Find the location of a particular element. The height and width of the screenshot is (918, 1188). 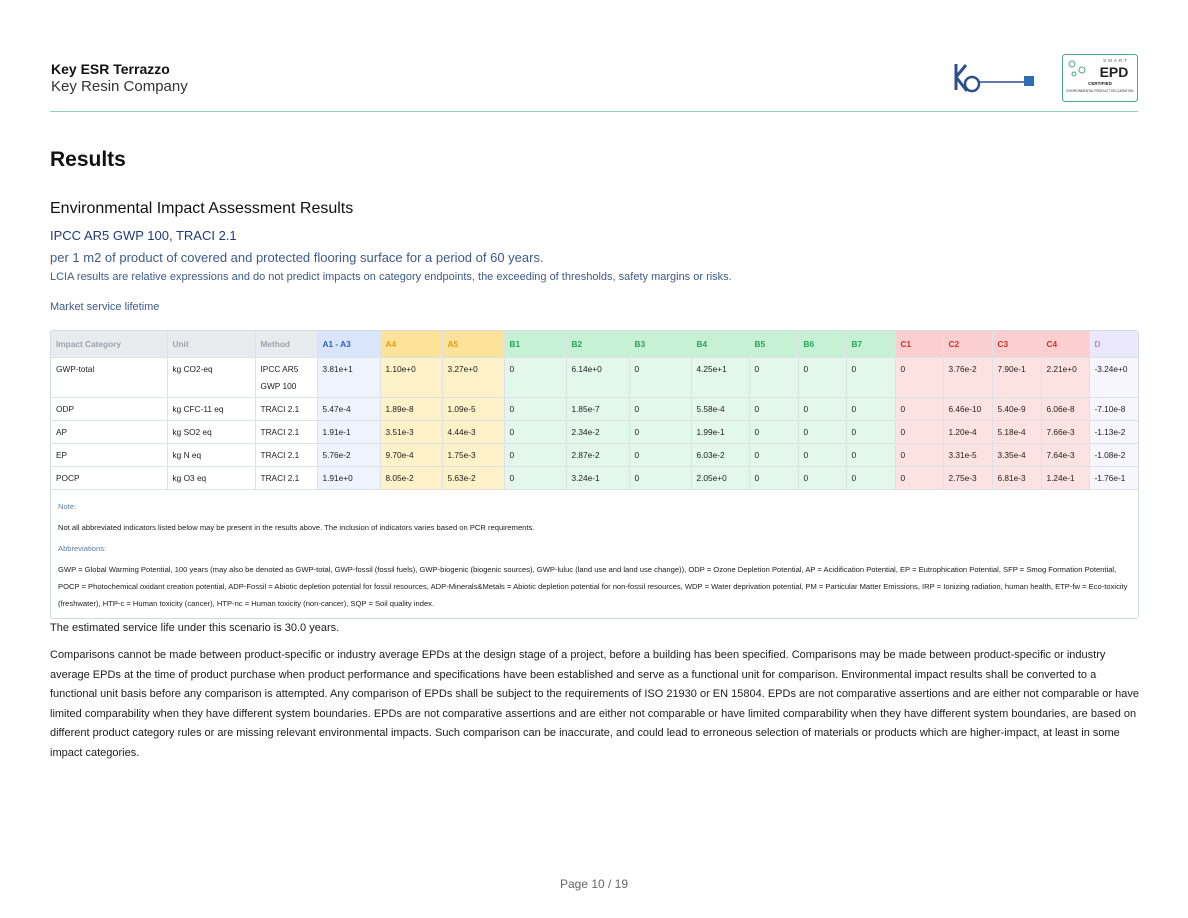

section-heading: Results is located at coordinates (88, 159).